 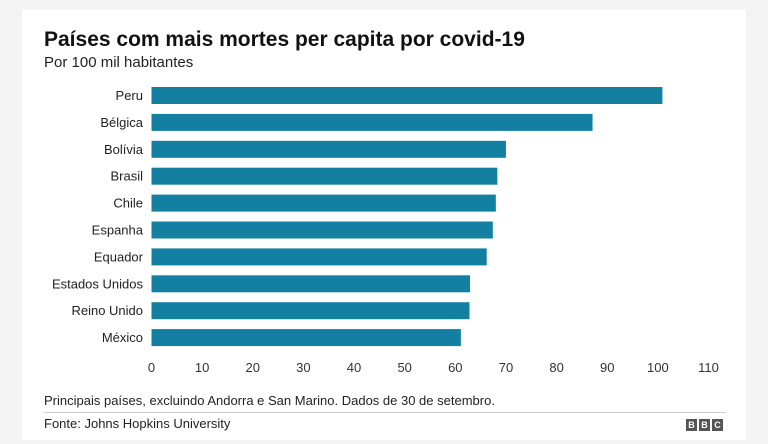 I want to click on category-label: Estados Unidos, so click(x=98, y=283).